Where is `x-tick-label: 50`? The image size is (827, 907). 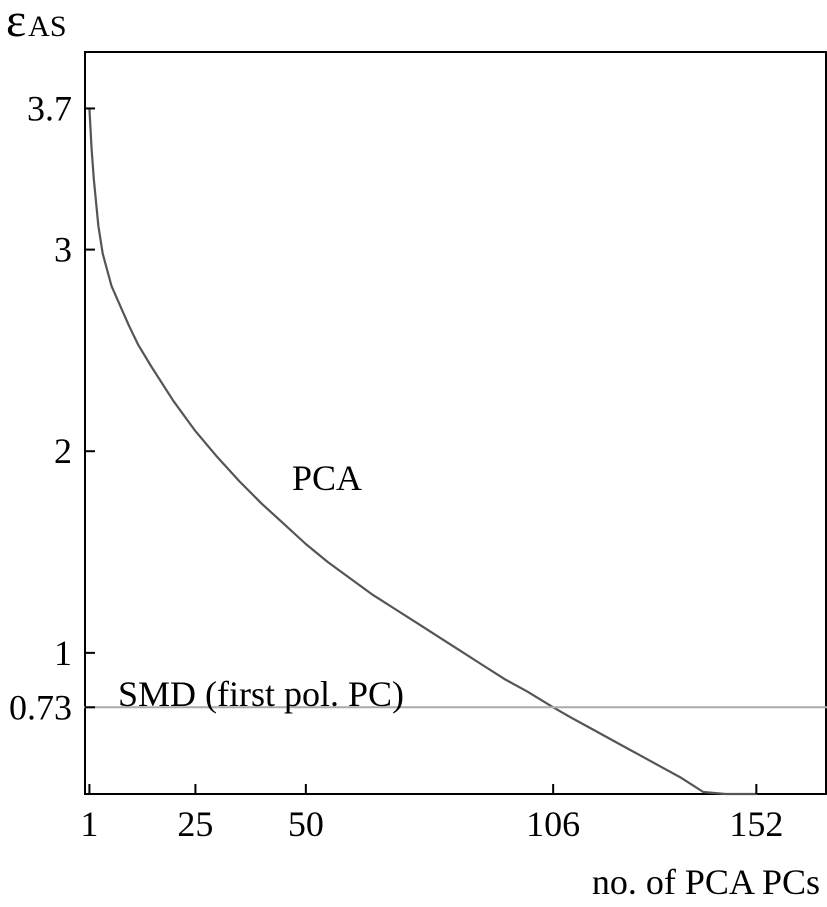
x-tick-label: 50 is located at coordinates (306, 824).